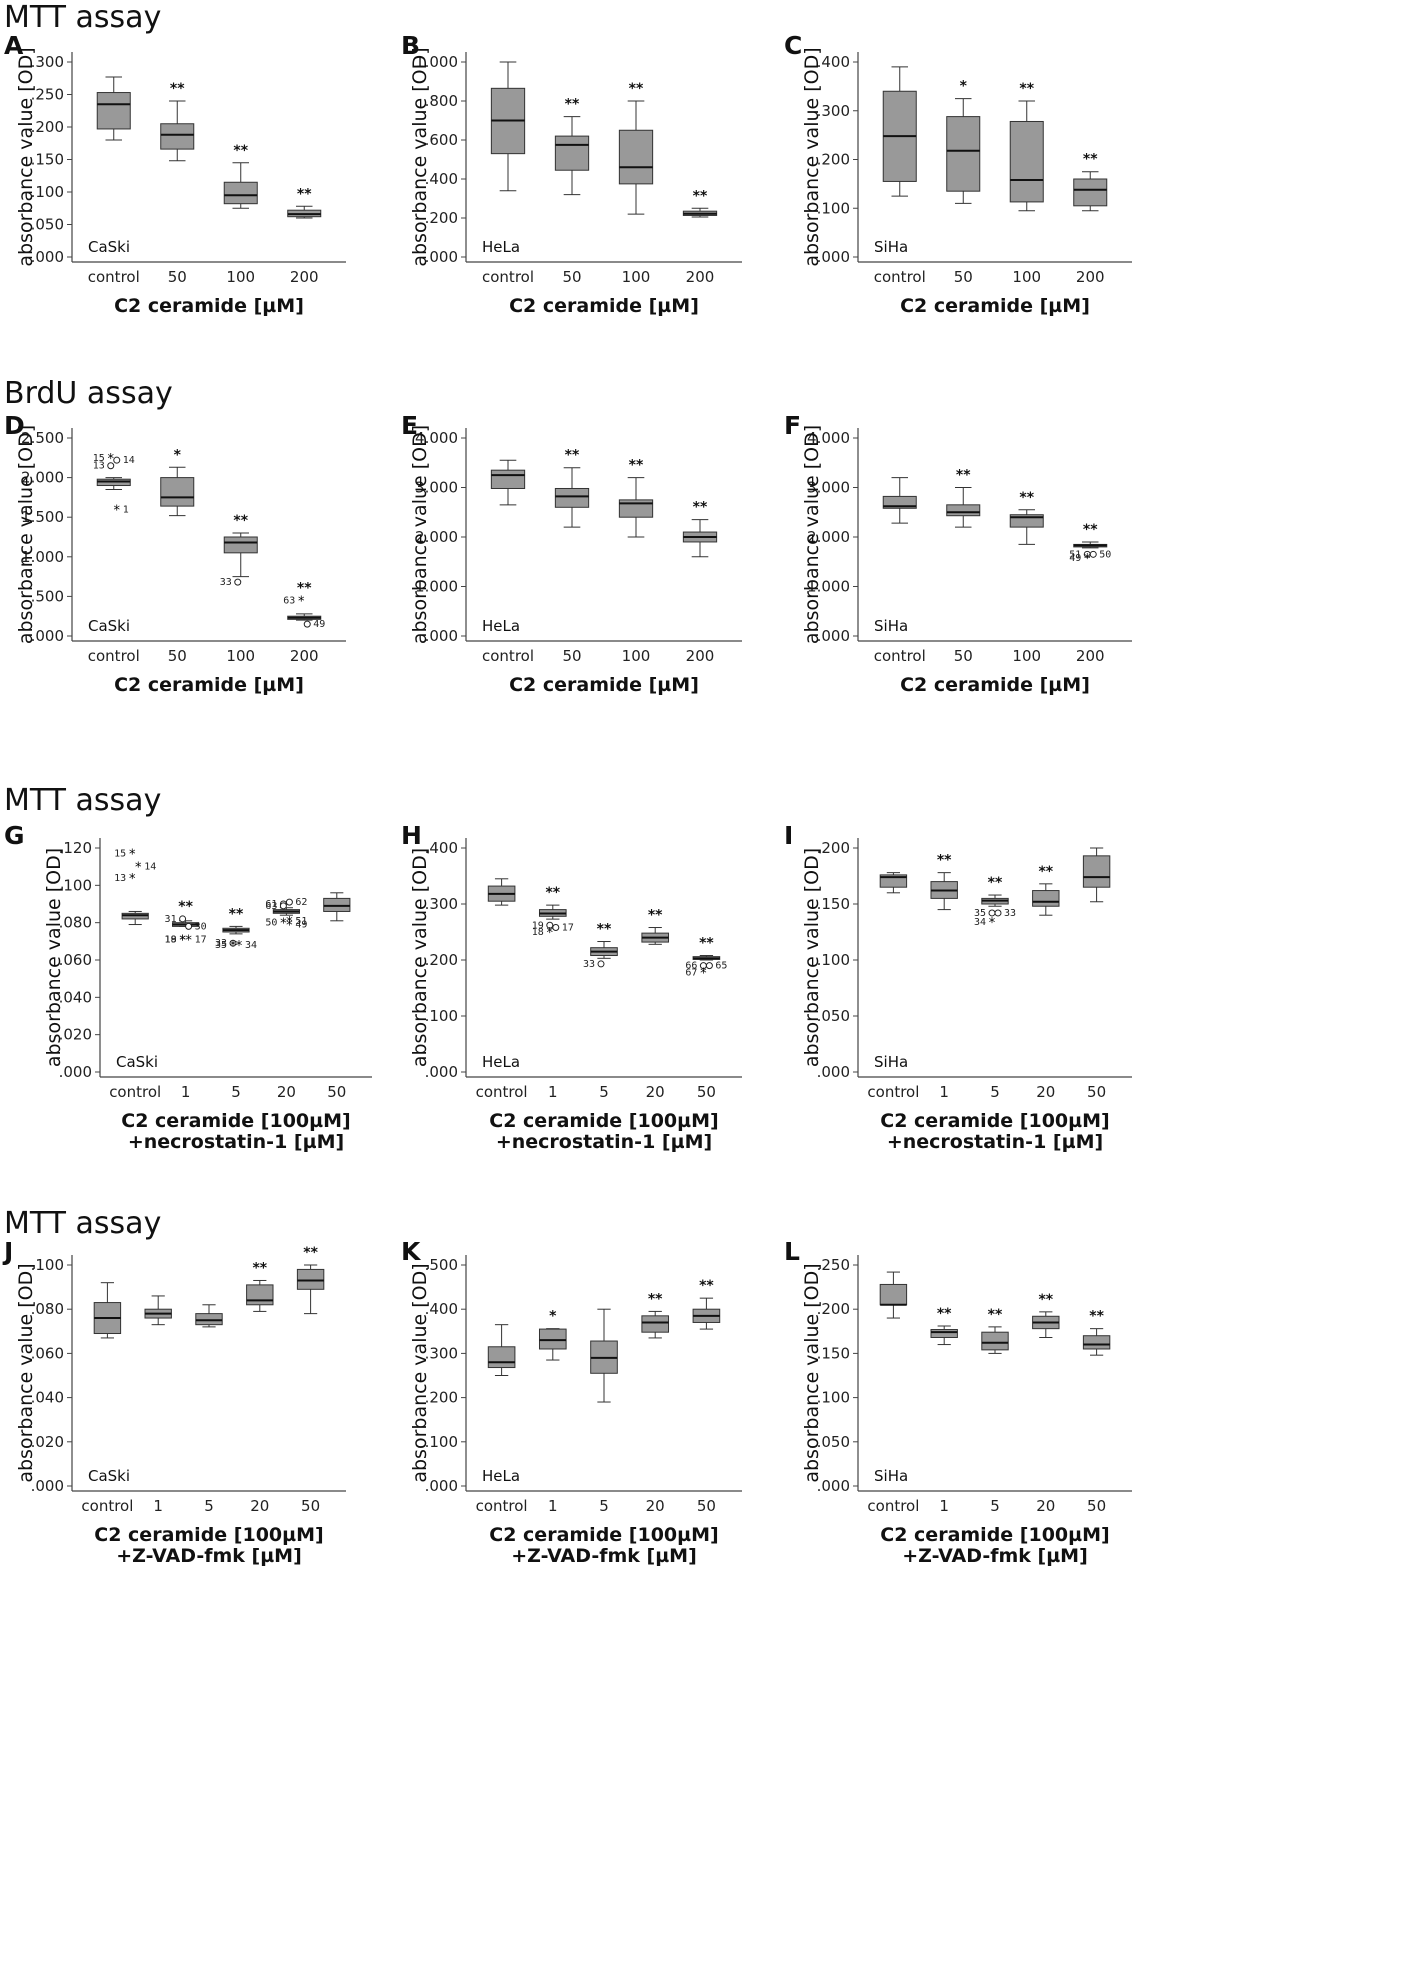 This screenshot has height=1967, width=1418. Describe the element at coordinates (251, 945) in the screenshot. I see `outlier-label: 34` at that location.